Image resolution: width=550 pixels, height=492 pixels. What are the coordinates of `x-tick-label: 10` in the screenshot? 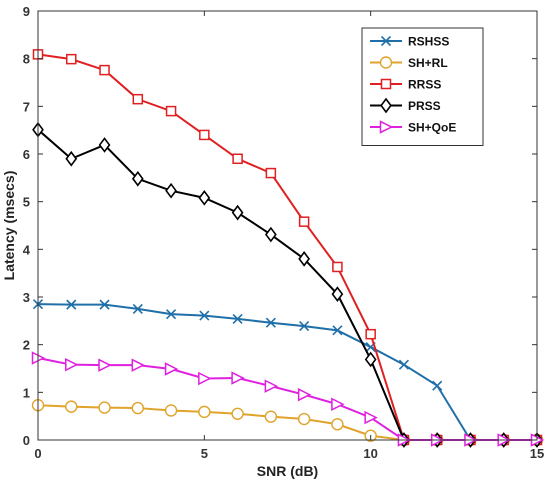 It's located at (370, 453).